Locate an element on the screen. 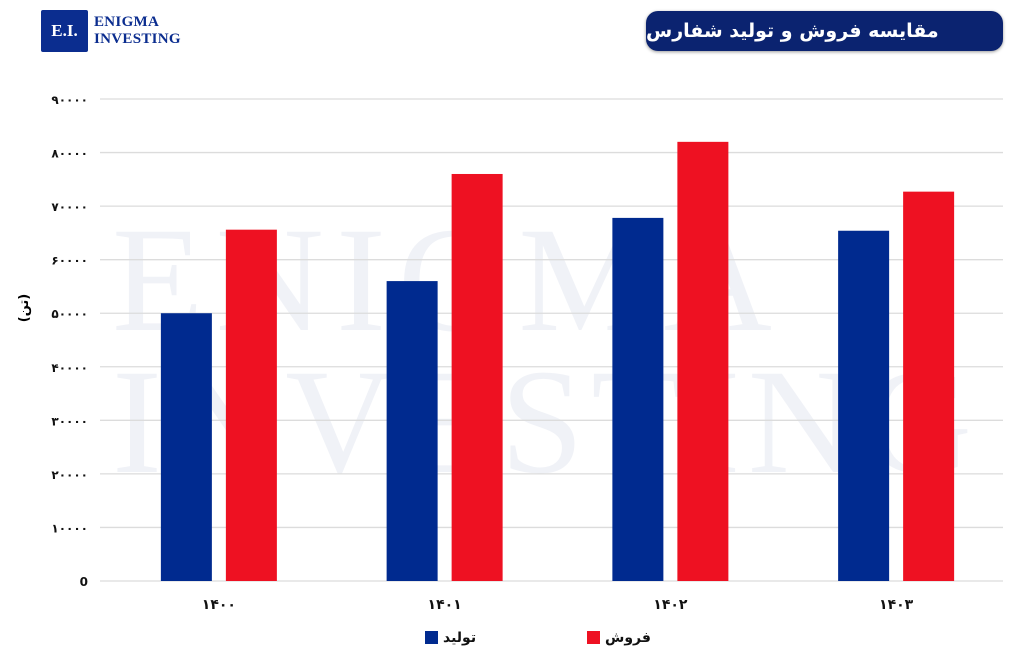 The image size is (1024, 665). y-tick-label: ۳۰۰۰۰ is located at coordinates (69, 421).